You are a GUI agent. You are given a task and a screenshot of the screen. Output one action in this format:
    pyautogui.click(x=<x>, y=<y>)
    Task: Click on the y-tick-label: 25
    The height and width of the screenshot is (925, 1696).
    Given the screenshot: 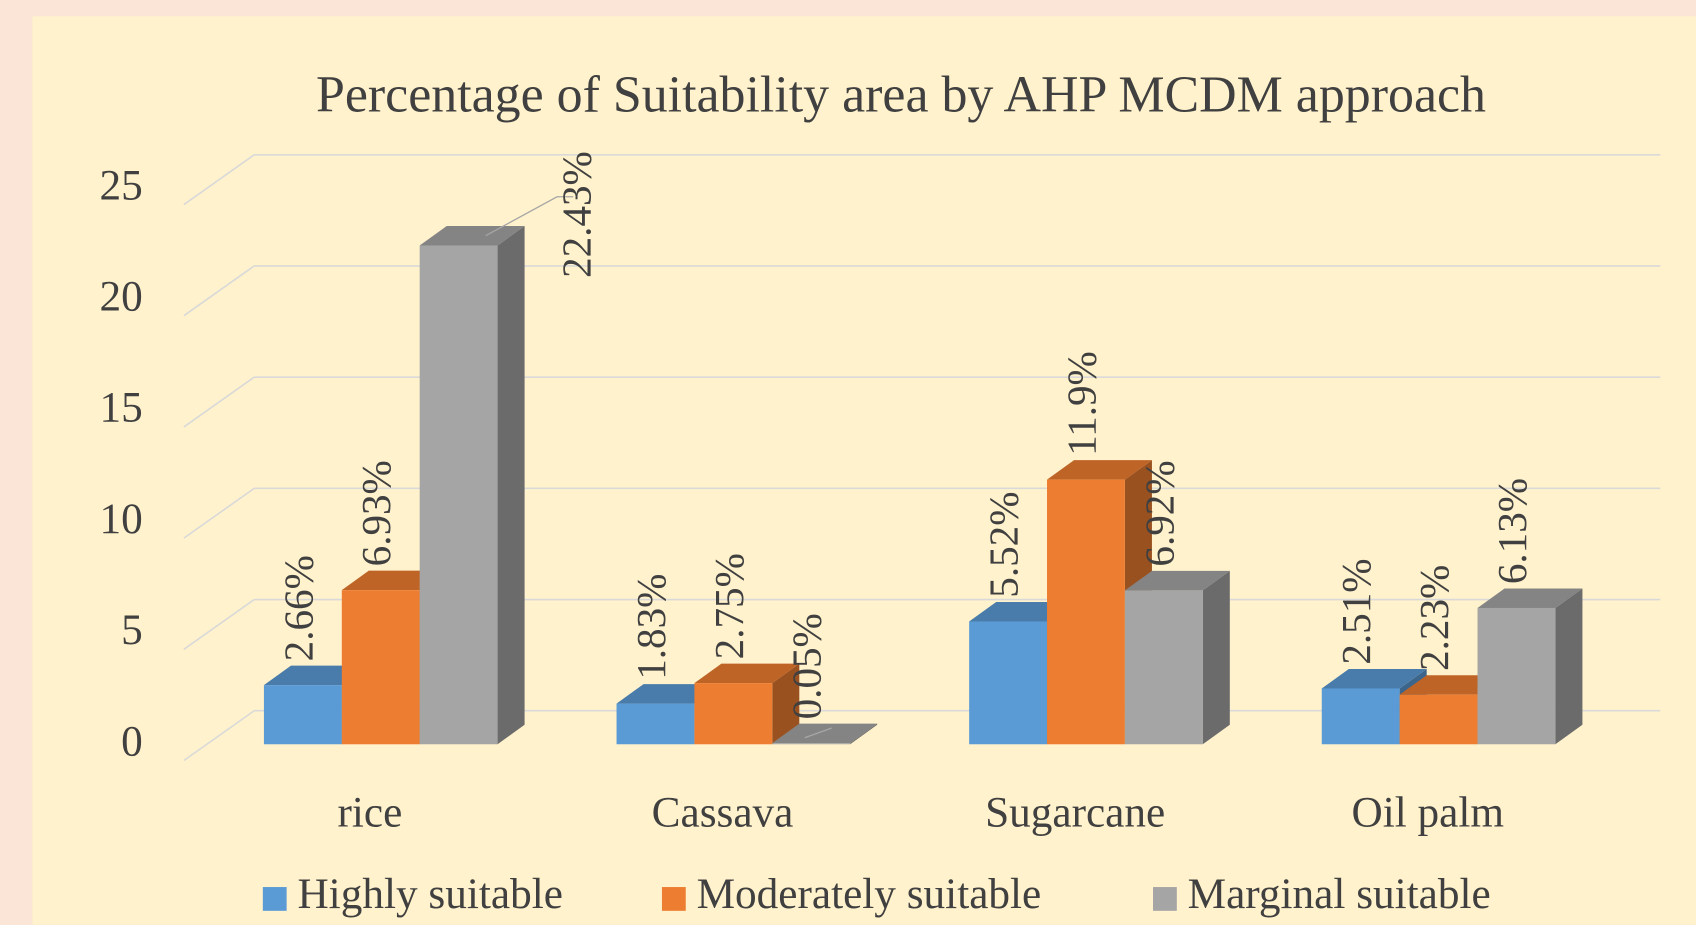 What is the action you would take?
    pyautogui.click(x=121, y=185)
    